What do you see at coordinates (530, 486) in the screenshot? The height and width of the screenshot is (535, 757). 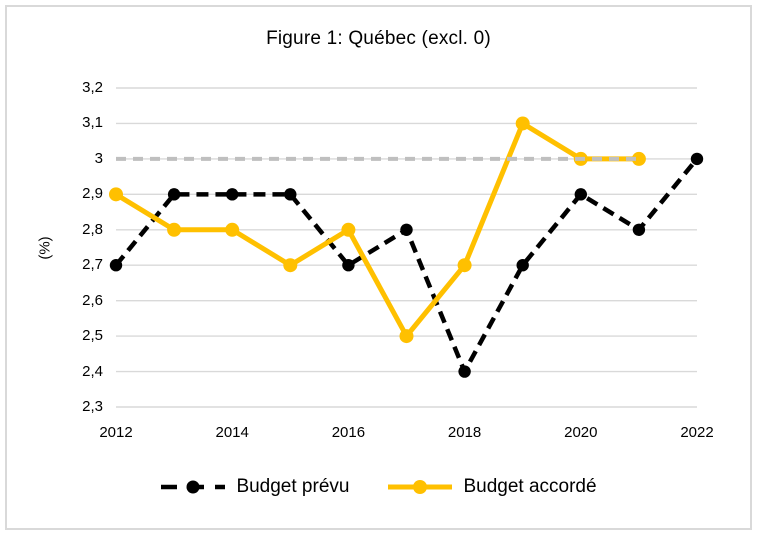 I see `legend-label-budget-accorde: Budget accordé` at bounding box center [530, 486].